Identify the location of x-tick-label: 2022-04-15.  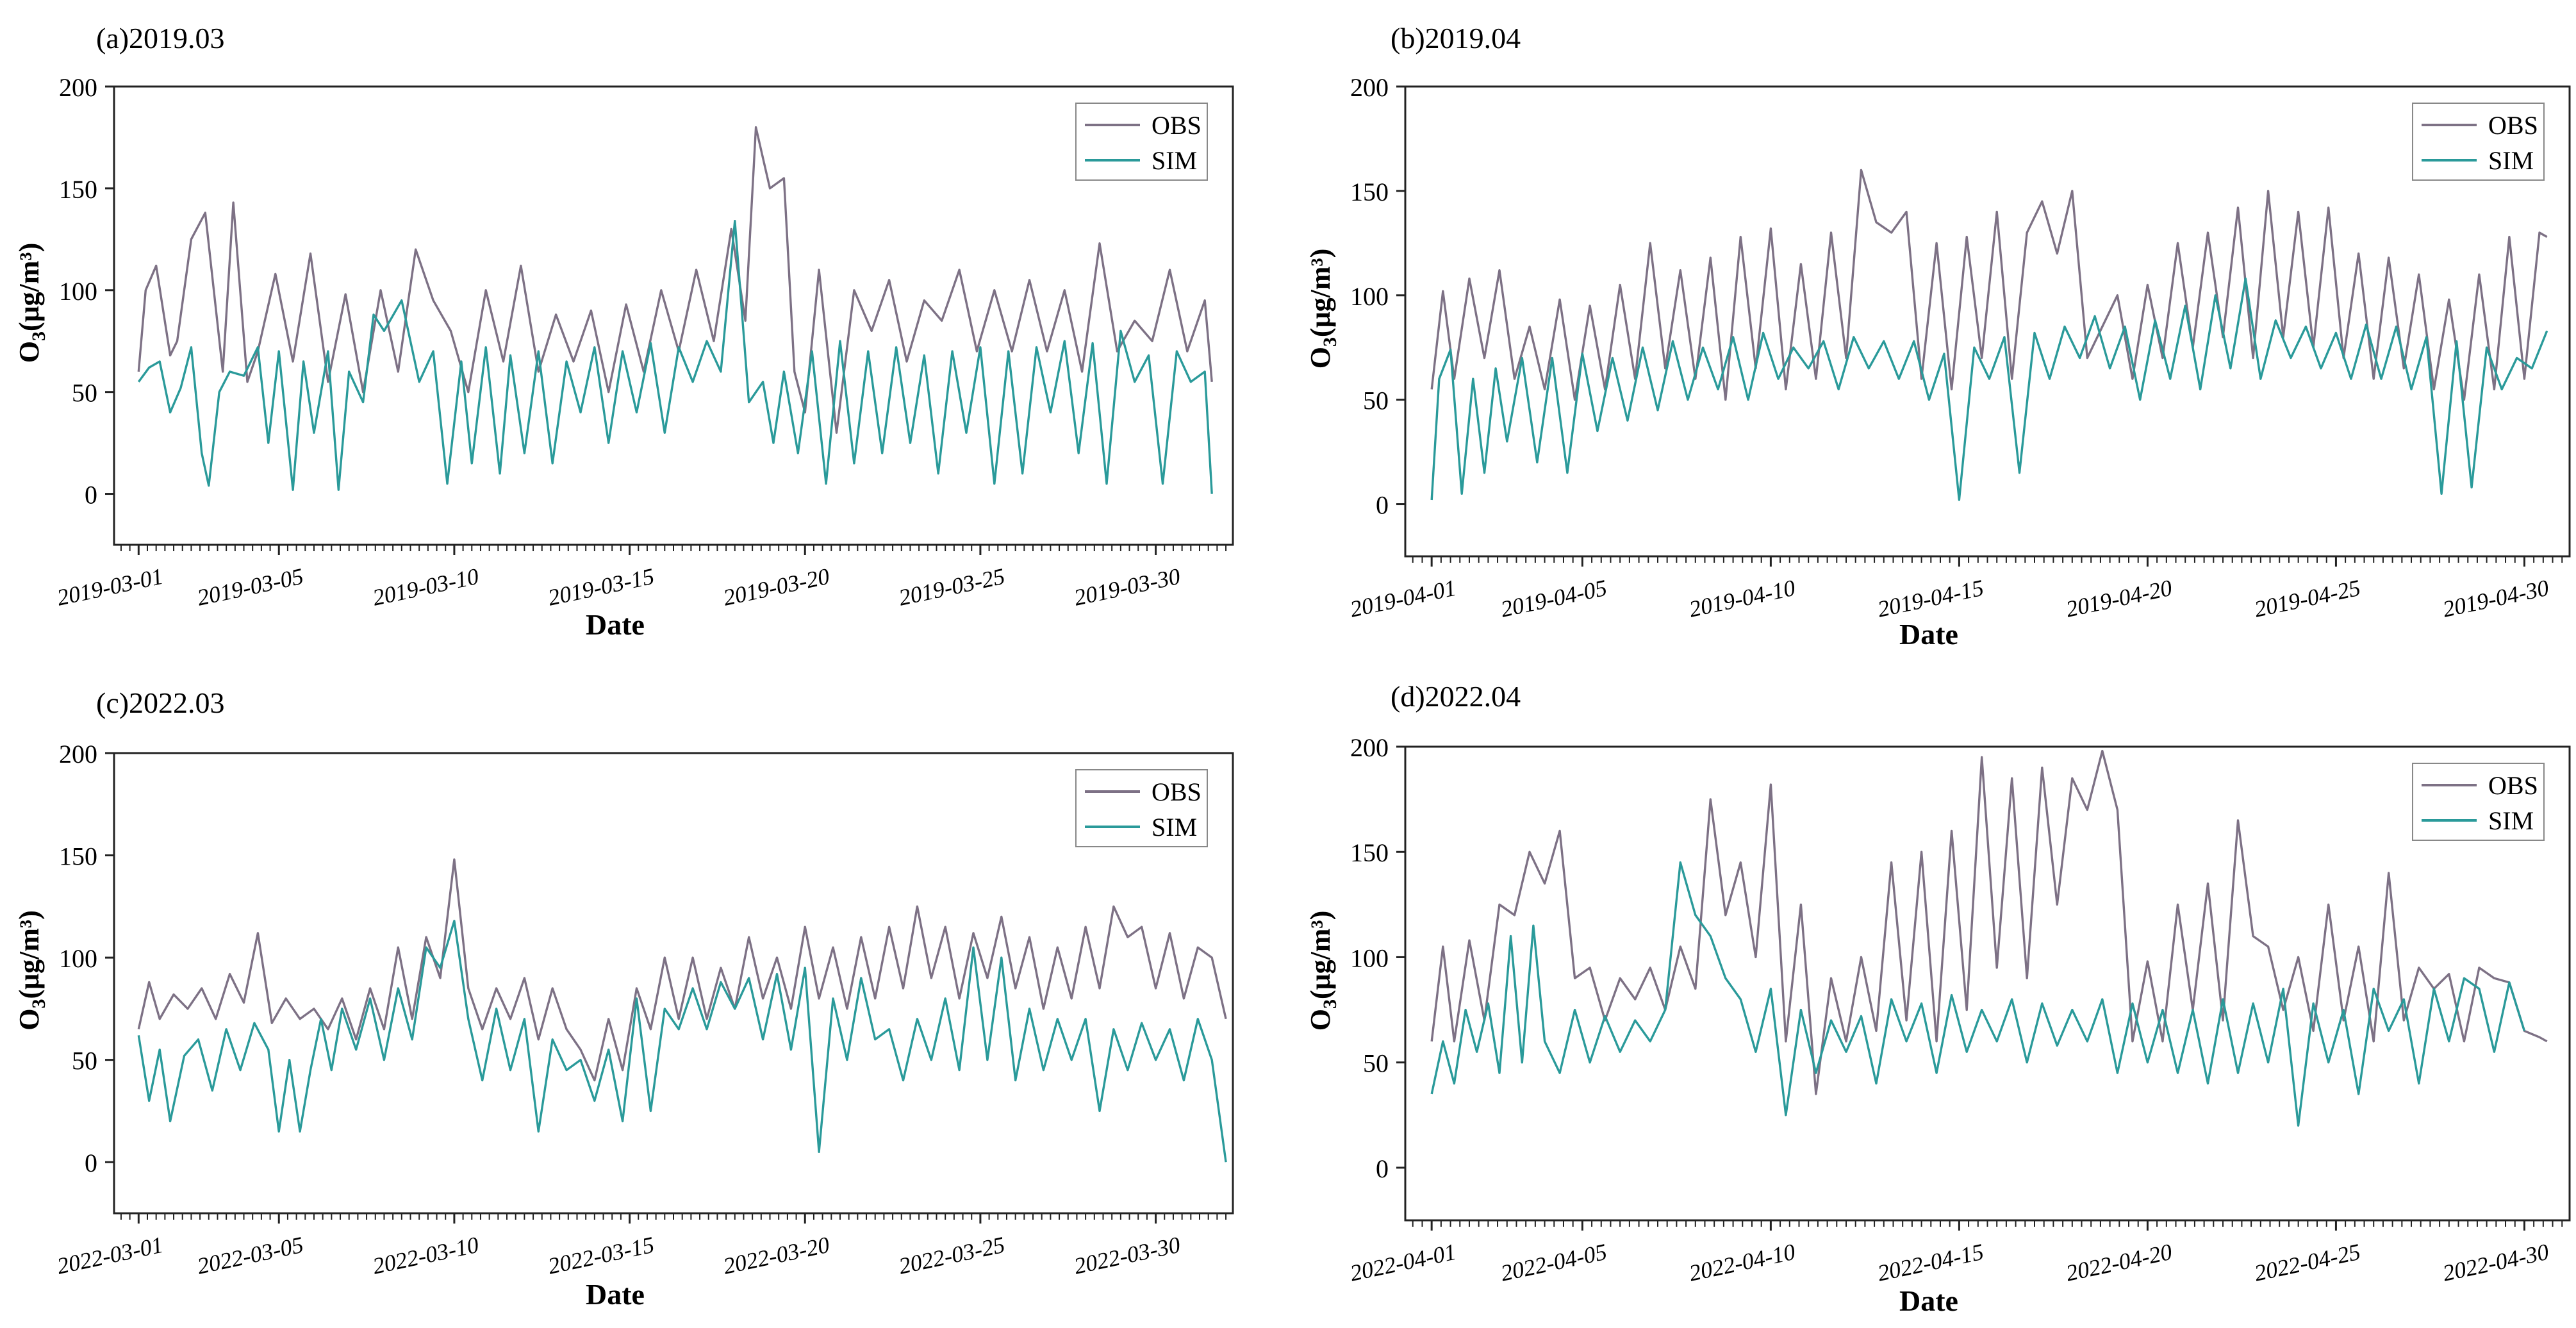
(1930, 1263).